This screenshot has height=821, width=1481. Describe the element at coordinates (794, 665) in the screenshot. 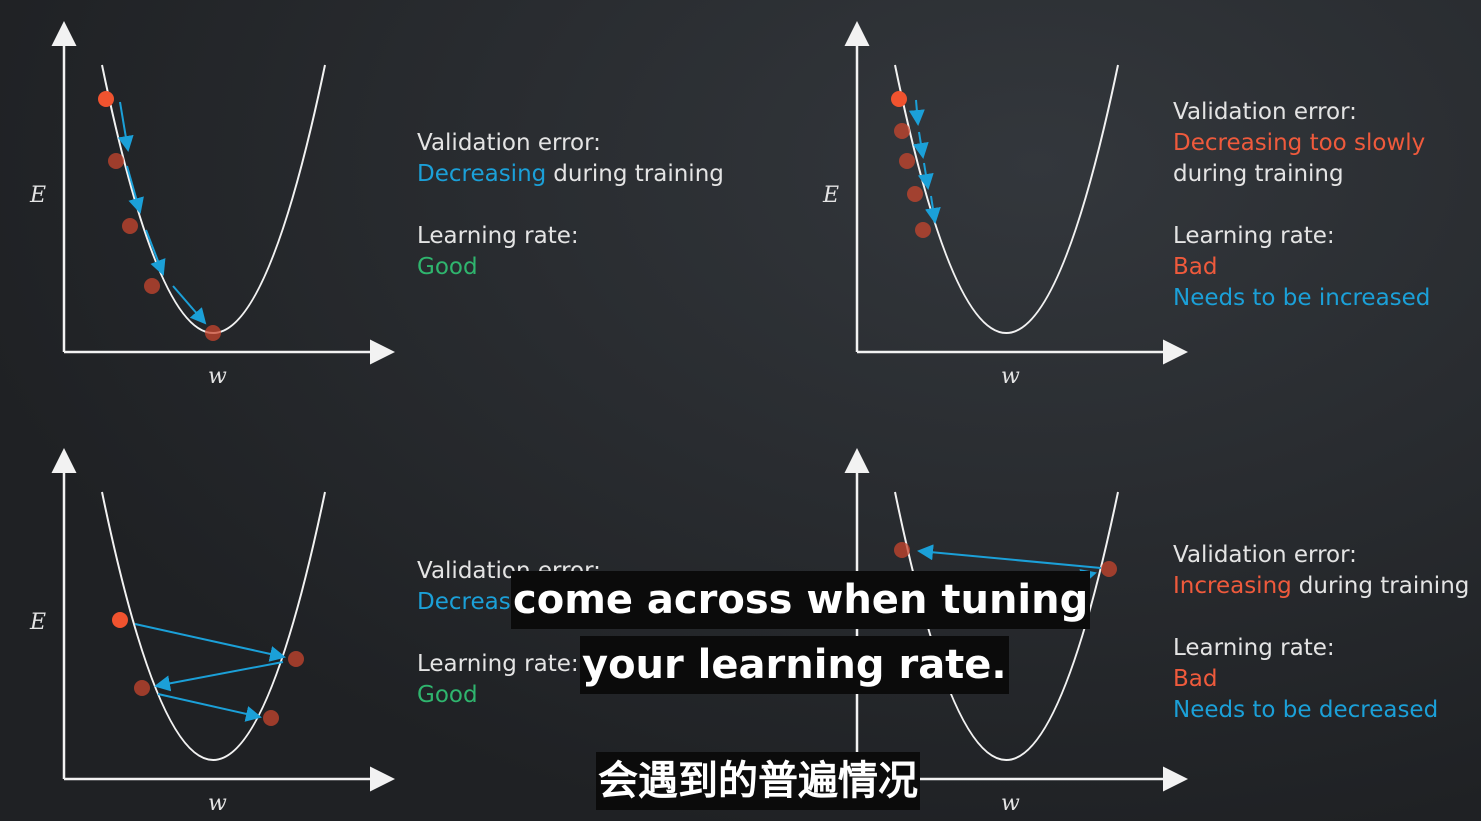

I see `subtitle: your learning rate.` at that location.